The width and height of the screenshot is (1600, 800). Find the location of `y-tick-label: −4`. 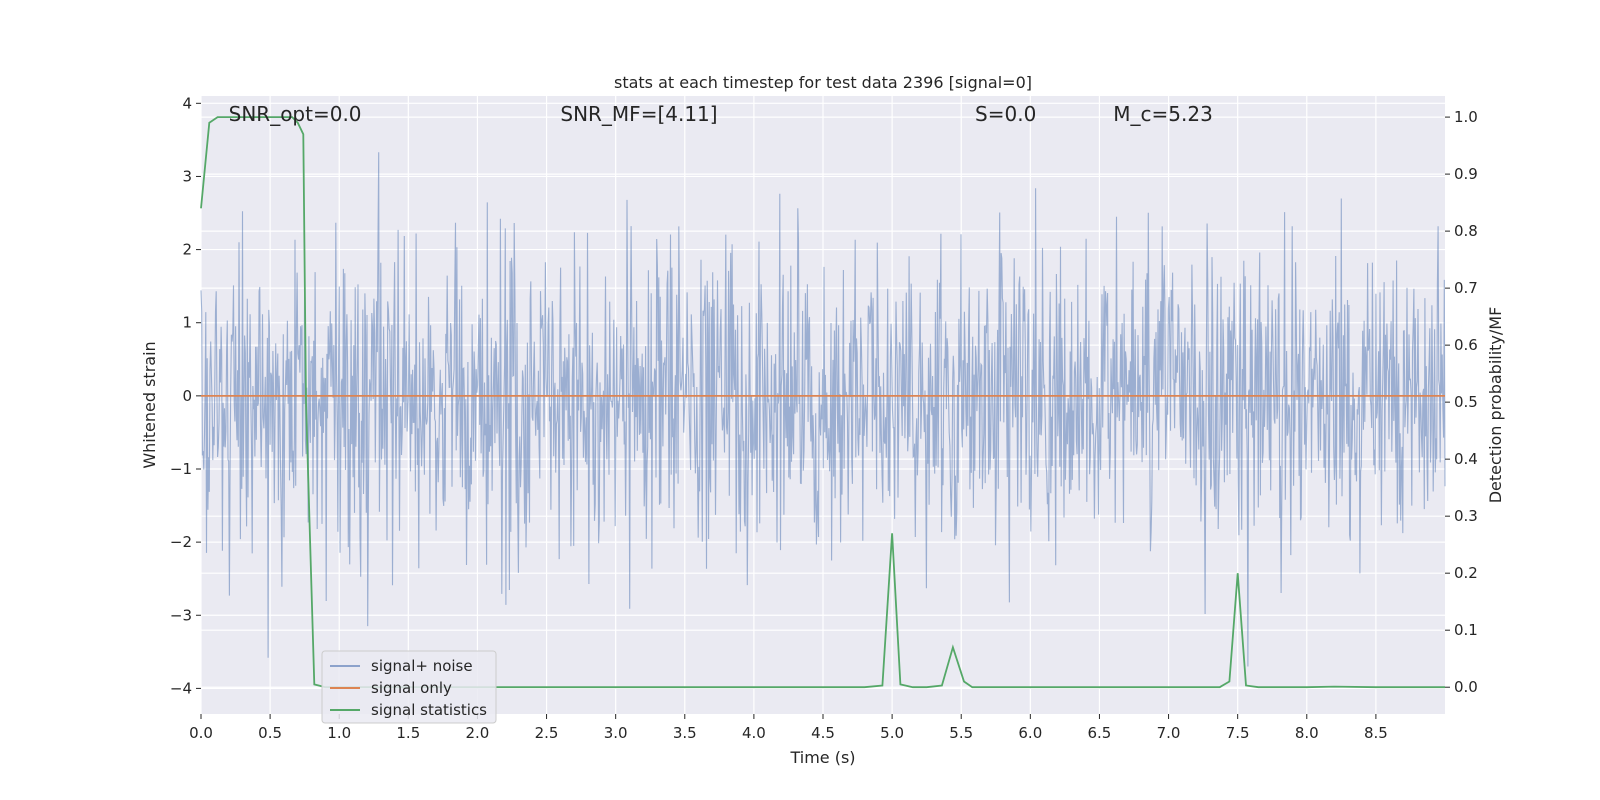

y-tick-label: −4 is located at coordinates (181, 688).